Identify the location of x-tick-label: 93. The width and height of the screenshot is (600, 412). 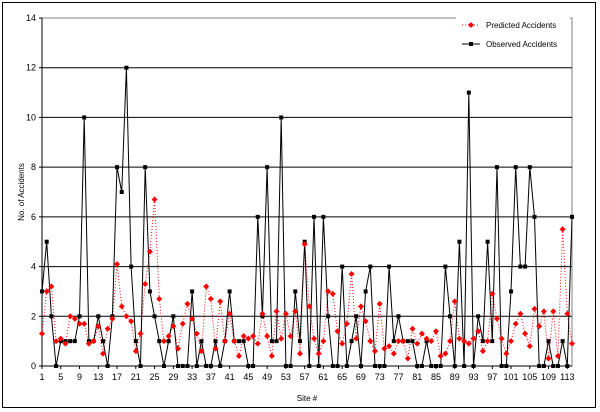
(473, 377).